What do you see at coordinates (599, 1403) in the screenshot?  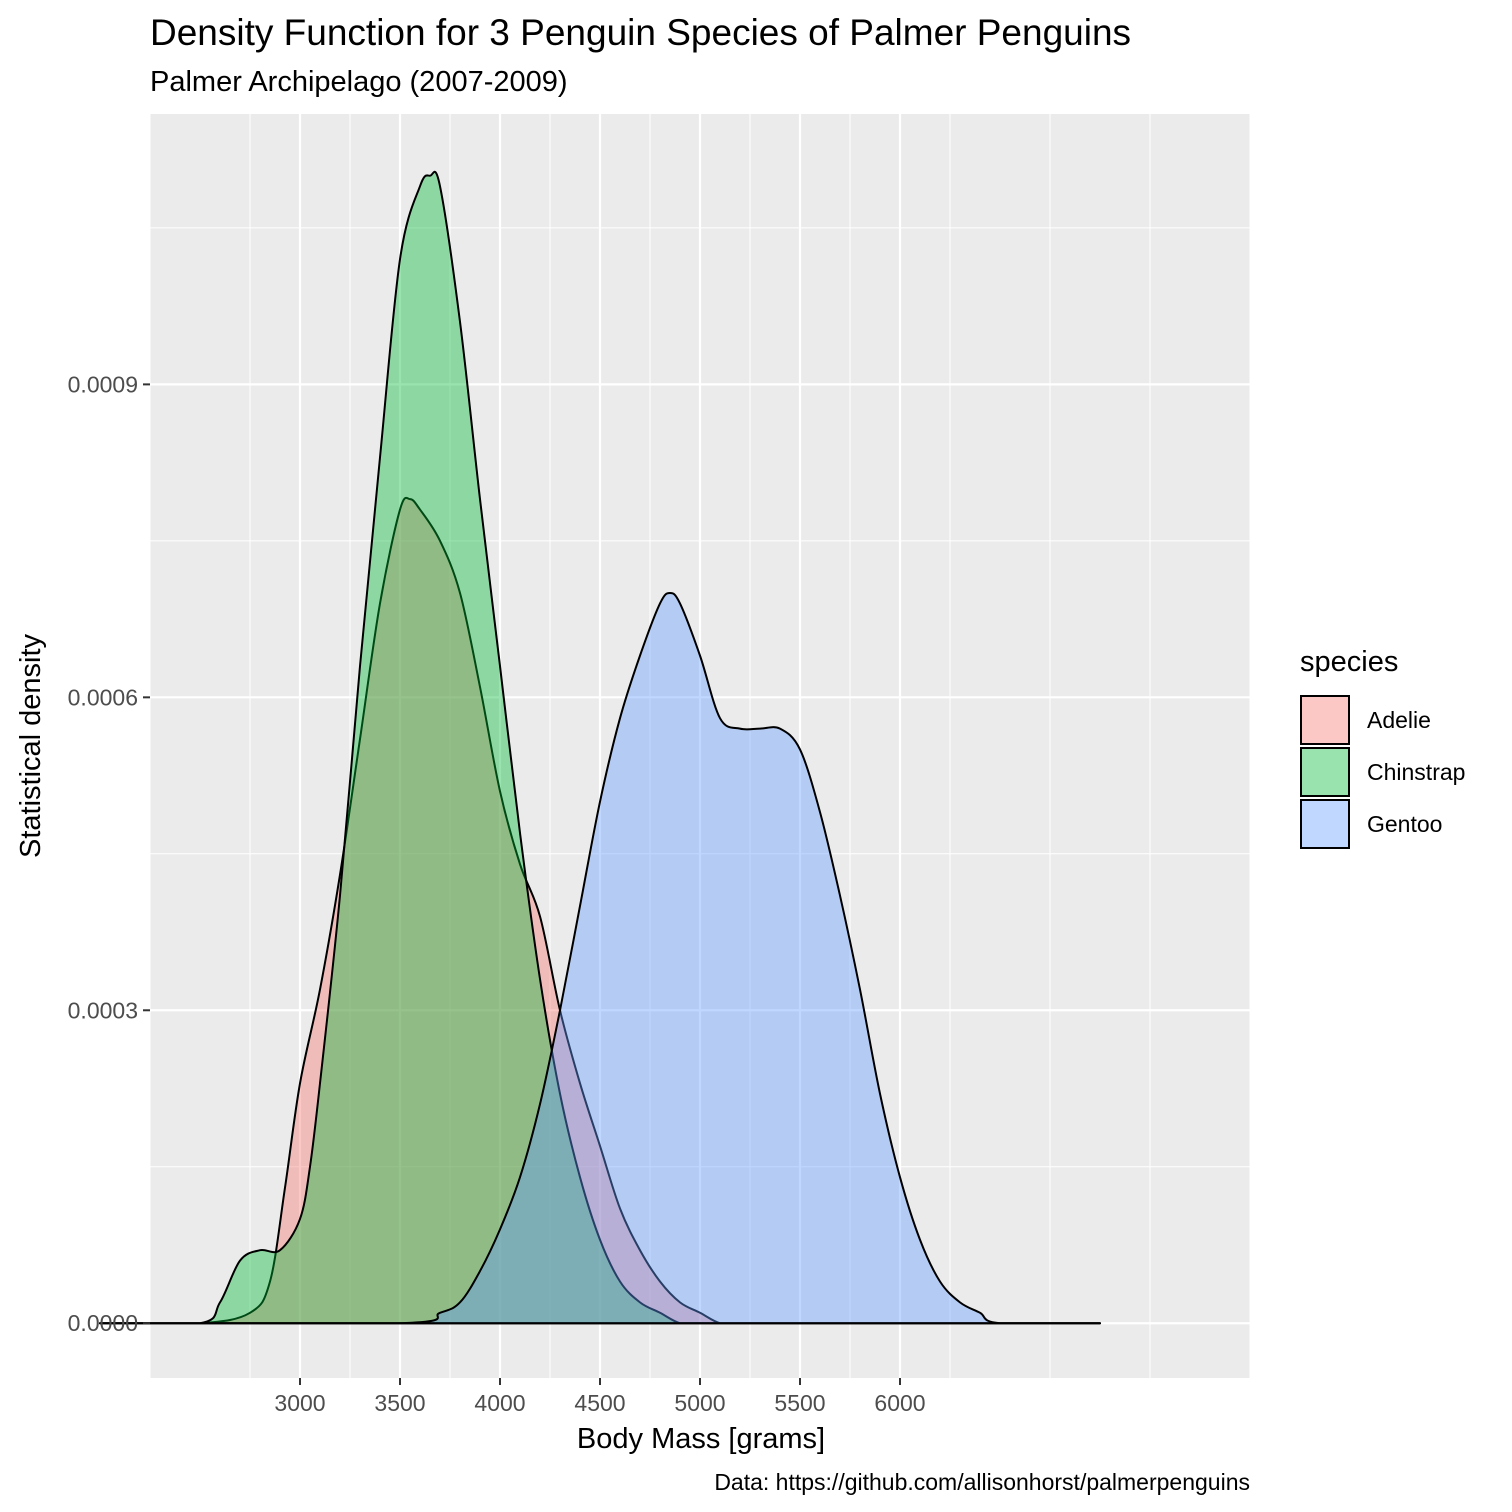 I see `x-tick-label: 4500` at bounding box center [599, 1403].